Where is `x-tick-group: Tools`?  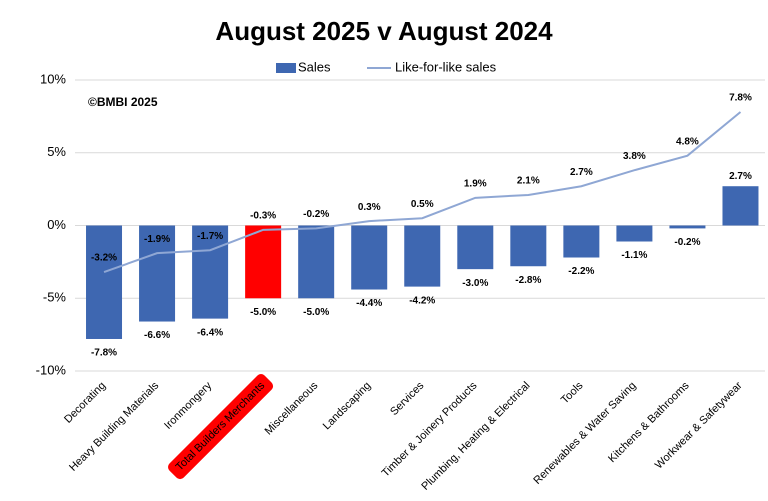
x-tick-group: Tools is located at coordinates (572, 392).